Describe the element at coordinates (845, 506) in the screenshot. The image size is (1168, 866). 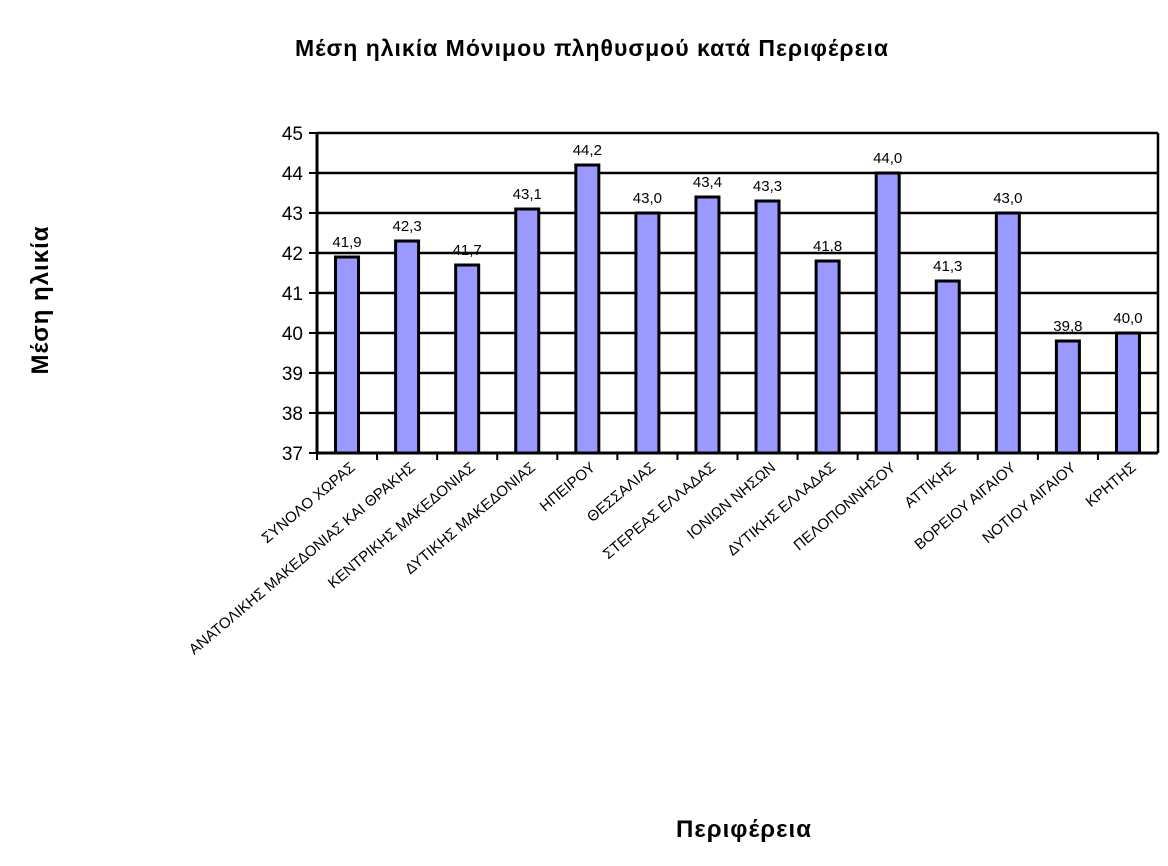
I see `x-tick-label: ΠΕΛΟΠΟΝΝΗΣΟΥ` at that location.